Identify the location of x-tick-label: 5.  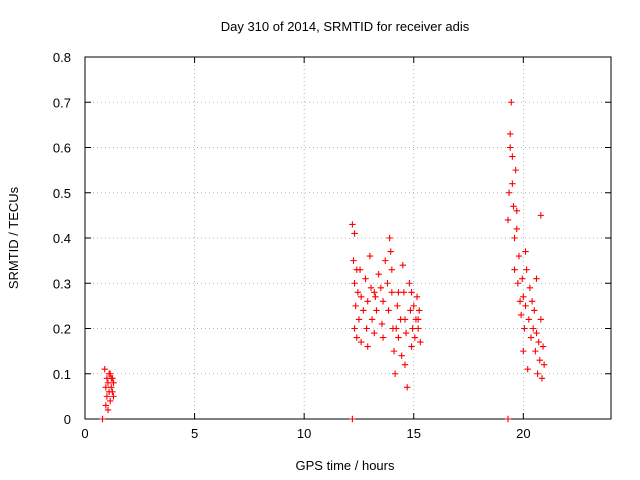
(194, 433).